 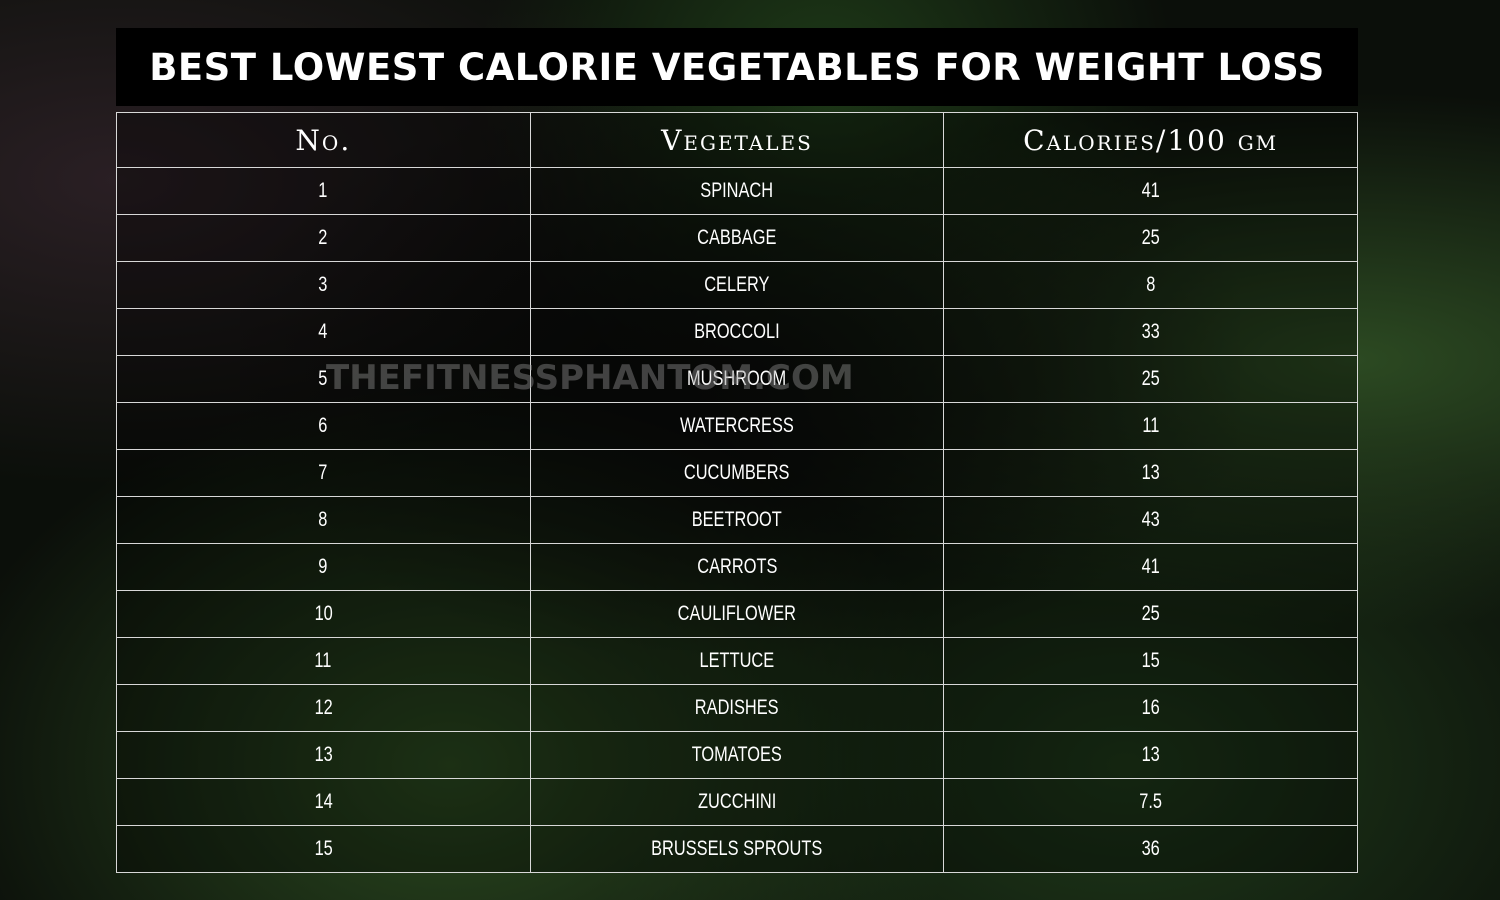 I want to click on cell-calories: 7.5, so click(x=1150, y=802).